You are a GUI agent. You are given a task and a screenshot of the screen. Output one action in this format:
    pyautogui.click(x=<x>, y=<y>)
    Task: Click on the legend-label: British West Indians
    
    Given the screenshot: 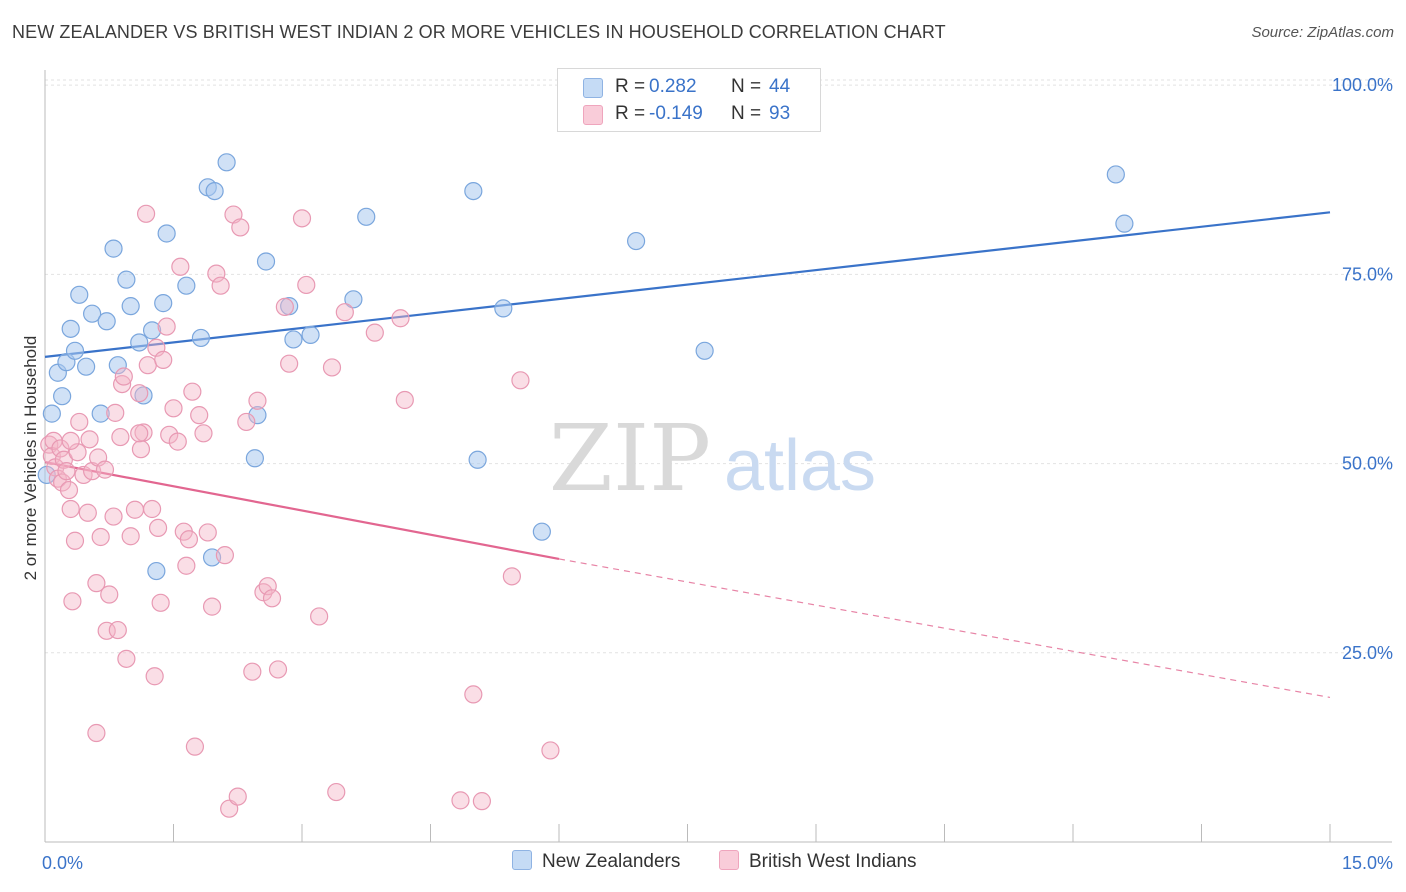 What is the action you would take?
    pyautogui.click(x=833, y=861)
    